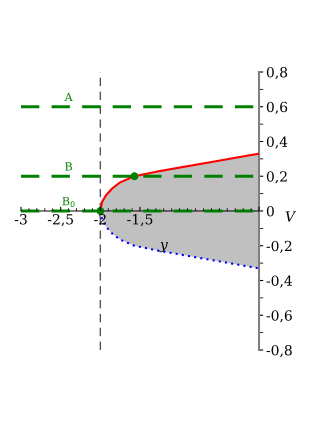  I want to click on y-tick-label: -0,4, so click(279, 281).